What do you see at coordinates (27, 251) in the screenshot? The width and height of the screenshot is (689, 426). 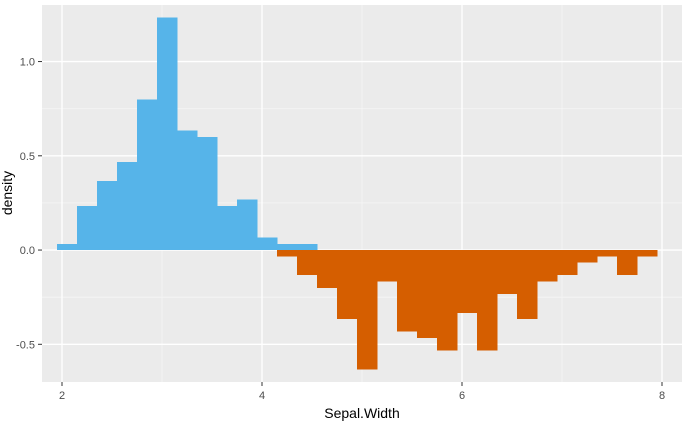 I see `y-tick-label: 0.0` at bounding box center [27, 251].